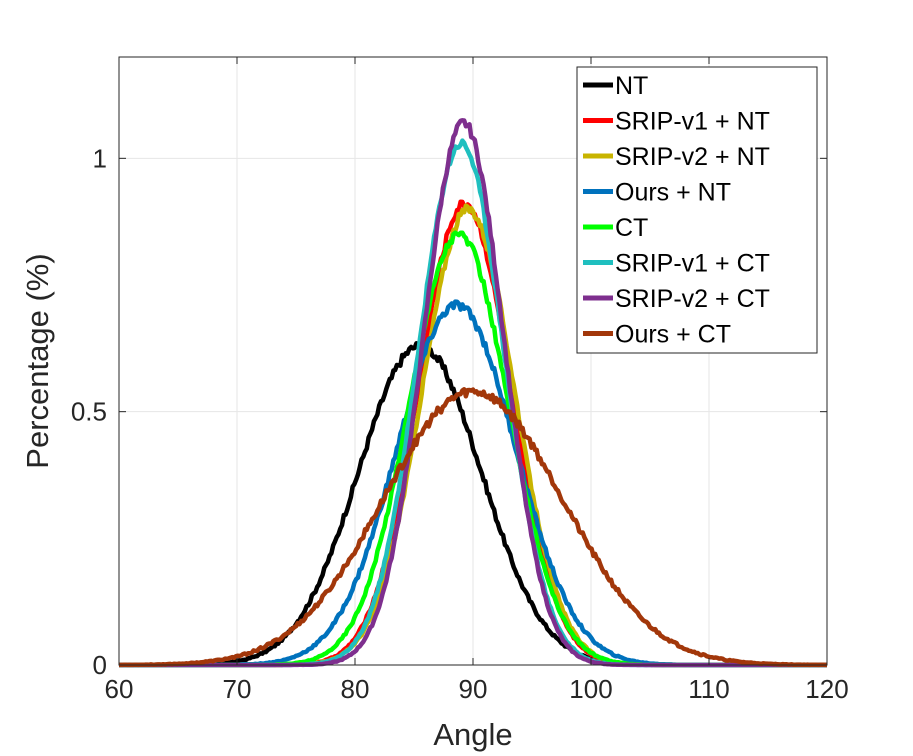  Describe the element at coordinates (708, 689) in the screenshot. I see `x-tick-label: 110` at that location.